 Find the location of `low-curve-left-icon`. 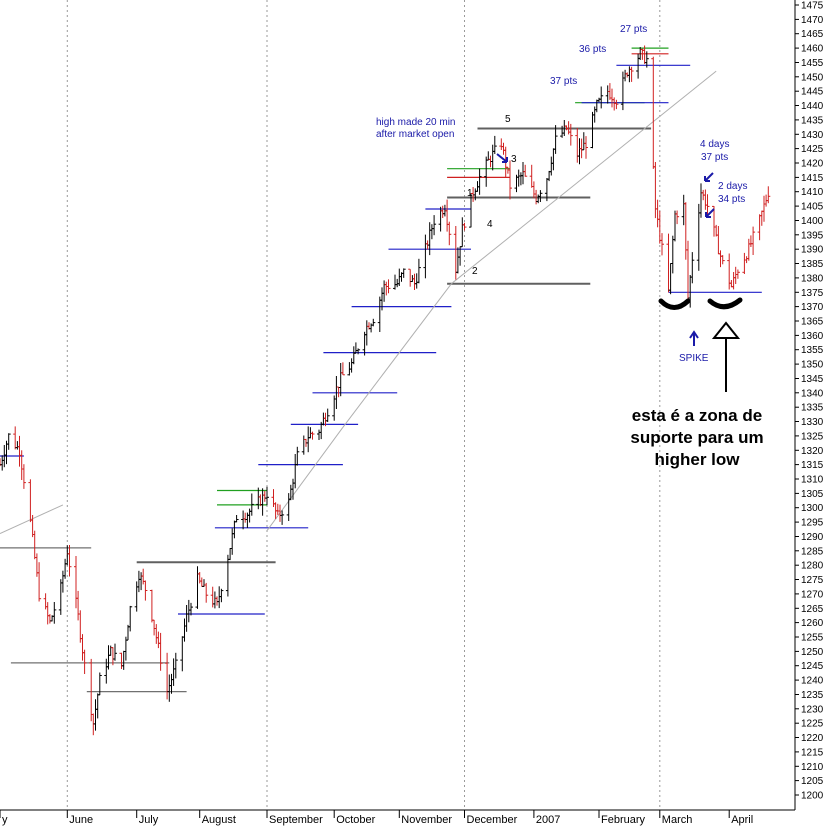

low-curve-left-icon is located at coordinates (674, 304).